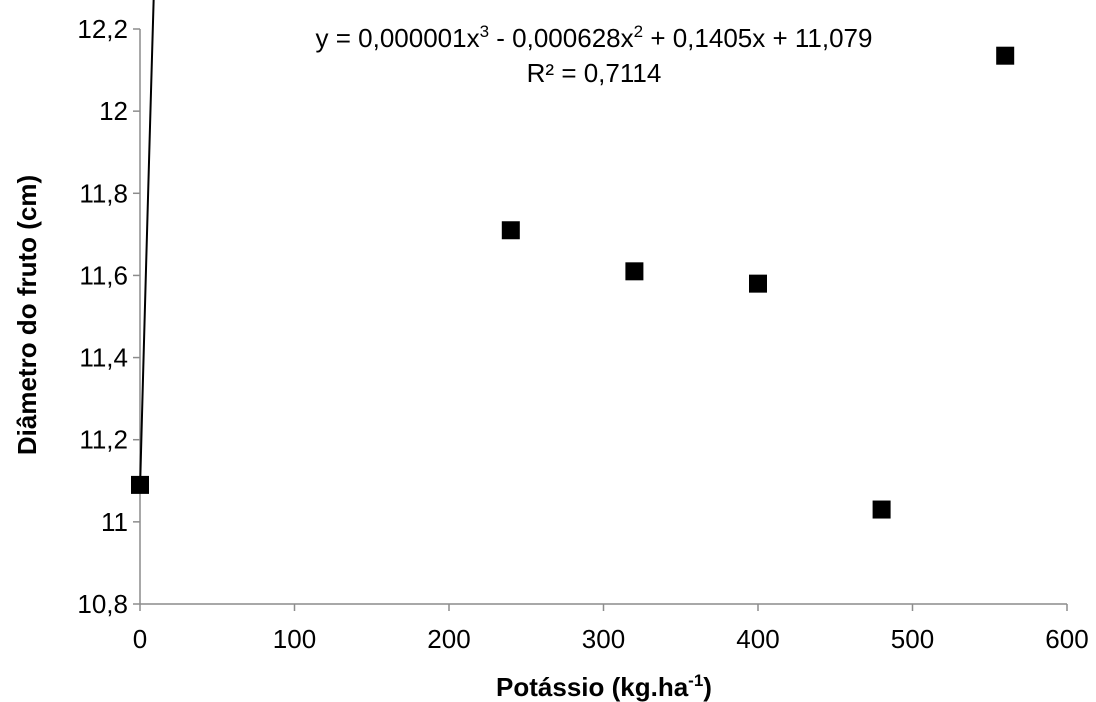 Image resolution: width=1096 pixels, height=702 pixels. What do you see at coordinates (603, 639) in the screenshot?
I see `x-tick-label: 300` at bounding box center [603, 639].